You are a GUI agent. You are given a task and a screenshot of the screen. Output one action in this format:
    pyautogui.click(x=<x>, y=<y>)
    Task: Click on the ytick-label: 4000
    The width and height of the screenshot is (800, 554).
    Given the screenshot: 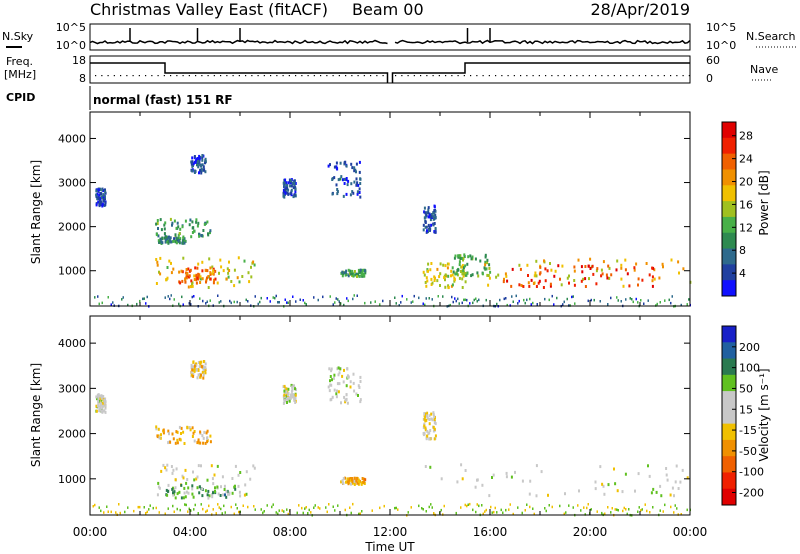 What is the action you would take?
    pyautogui.click(x=72, y=343)
    